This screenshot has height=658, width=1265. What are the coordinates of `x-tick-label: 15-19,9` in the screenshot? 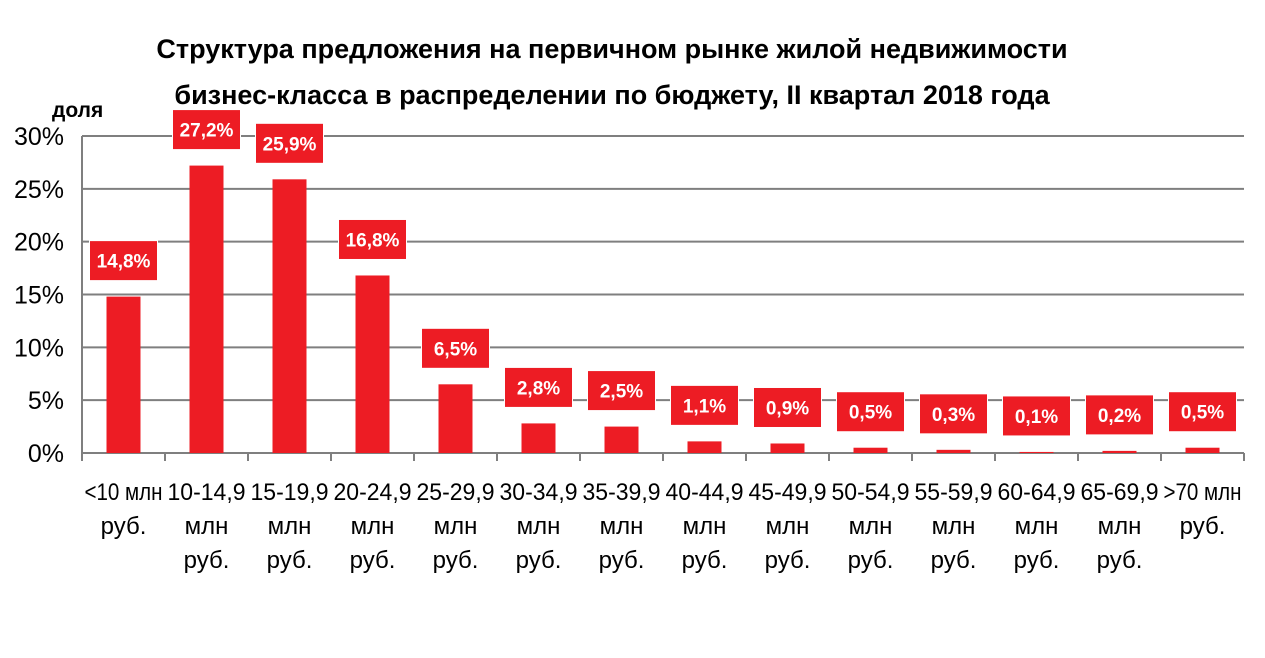 It's located at (290, 492).